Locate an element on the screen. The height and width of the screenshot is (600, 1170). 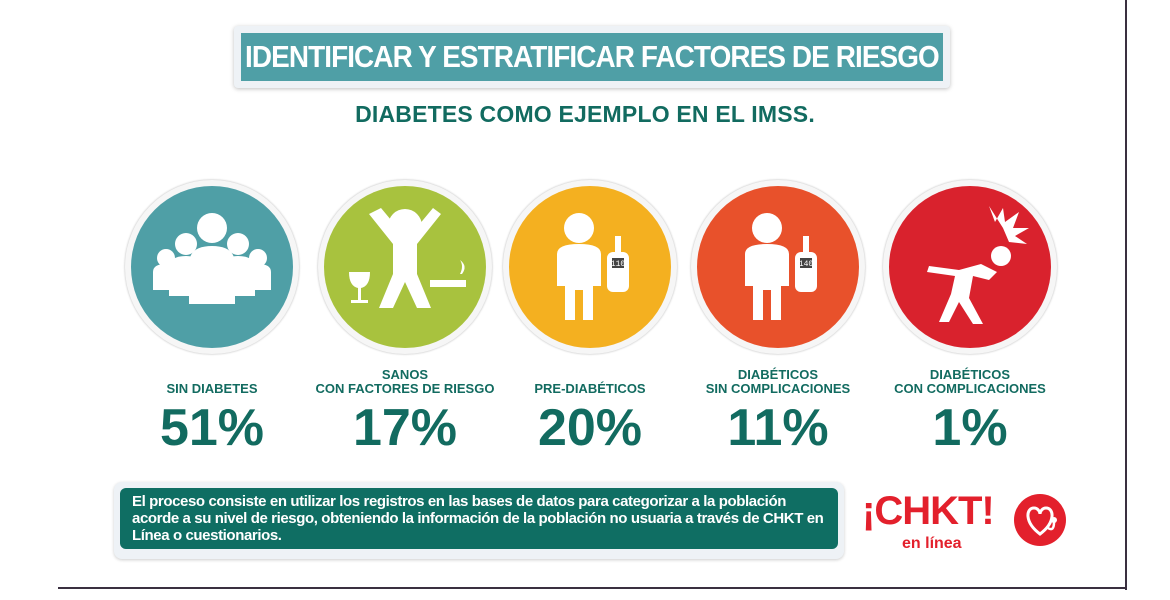
stethoscope-heart-icon is located at coordinates (1040, 520).